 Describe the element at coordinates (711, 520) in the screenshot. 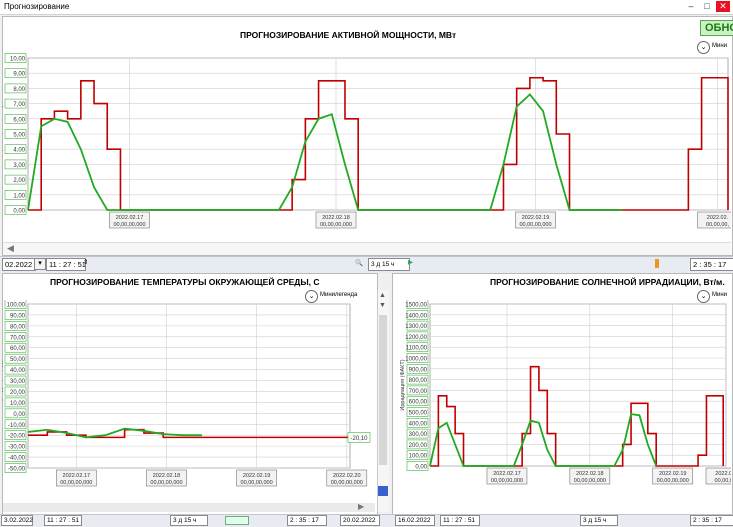

I see `br-end-time: 2 : 35 : 17` at that location.